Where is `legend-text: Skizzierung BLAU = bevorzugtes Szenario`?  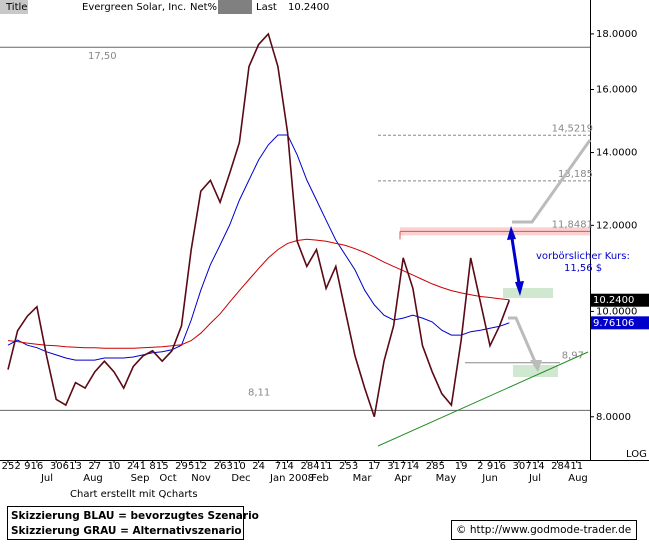 legend-text: Skizzierung BLAU = bevorzugtes Szenario is located at coordinates (135, 516).